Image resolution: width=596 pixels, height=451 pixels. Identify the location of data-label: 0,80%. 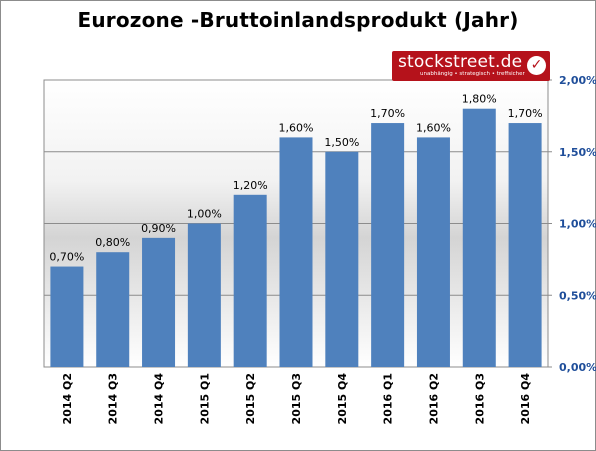
(112, 242).